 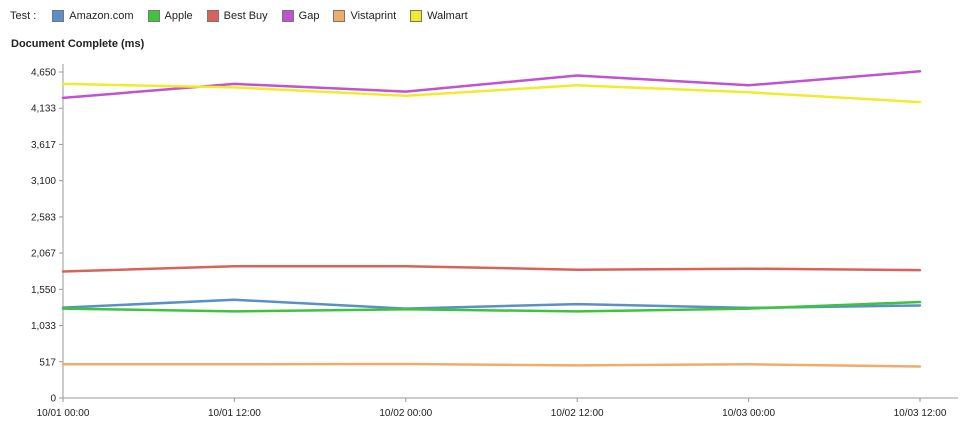 I want to click on legend-label-amazon: Amazon.com, so click(x=101, y=16).